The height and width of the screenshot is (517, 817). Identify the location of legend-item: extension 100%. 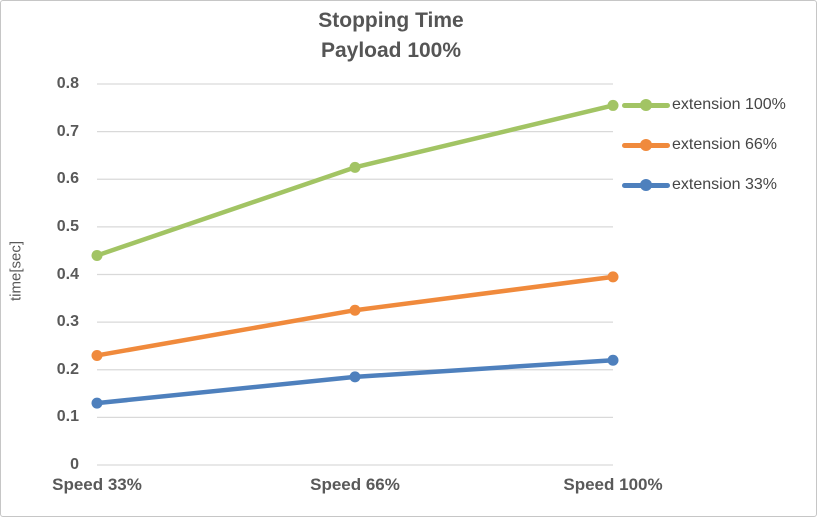
(704, 105).